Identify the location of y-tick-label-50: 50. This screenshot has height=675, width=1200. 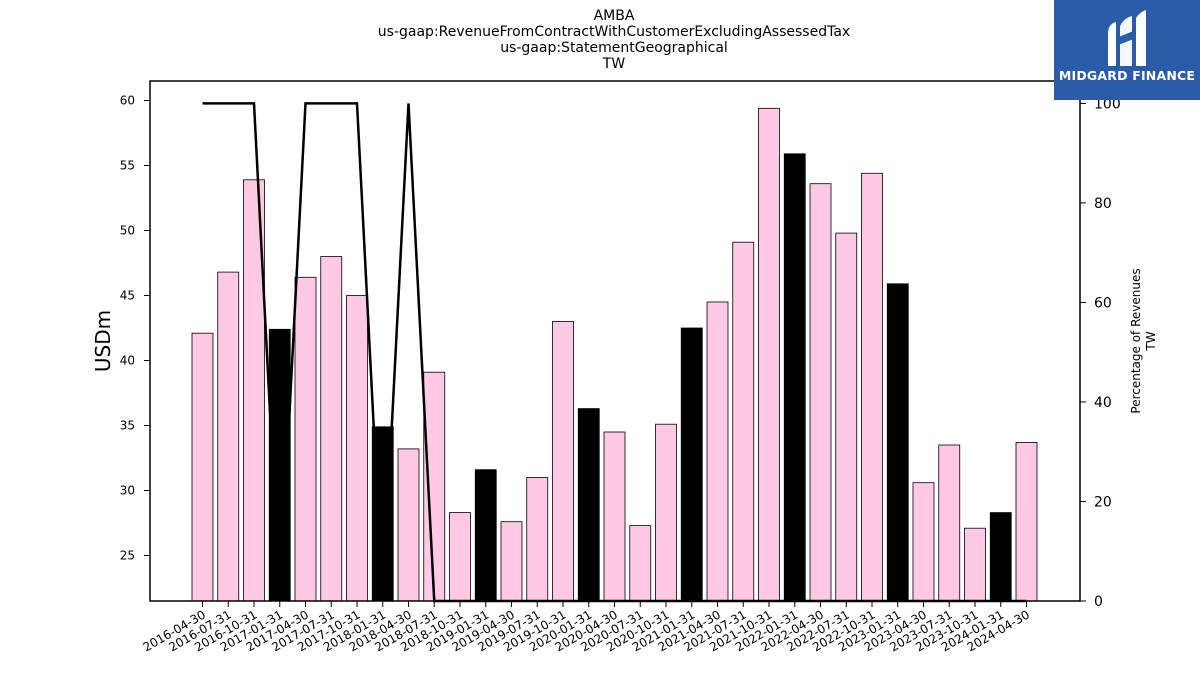
(127, 231).